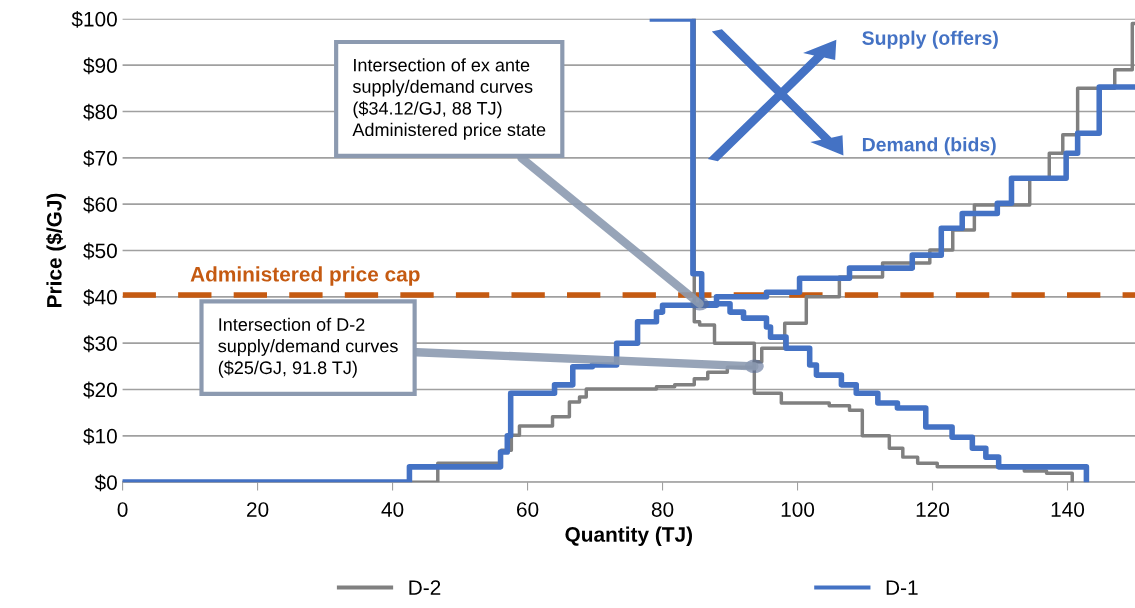  I want to click on annotation: Intersection of ex ante supply/demand curves ($34.12/GJ, 88 TJ) Administered price state, so click(449, 99).